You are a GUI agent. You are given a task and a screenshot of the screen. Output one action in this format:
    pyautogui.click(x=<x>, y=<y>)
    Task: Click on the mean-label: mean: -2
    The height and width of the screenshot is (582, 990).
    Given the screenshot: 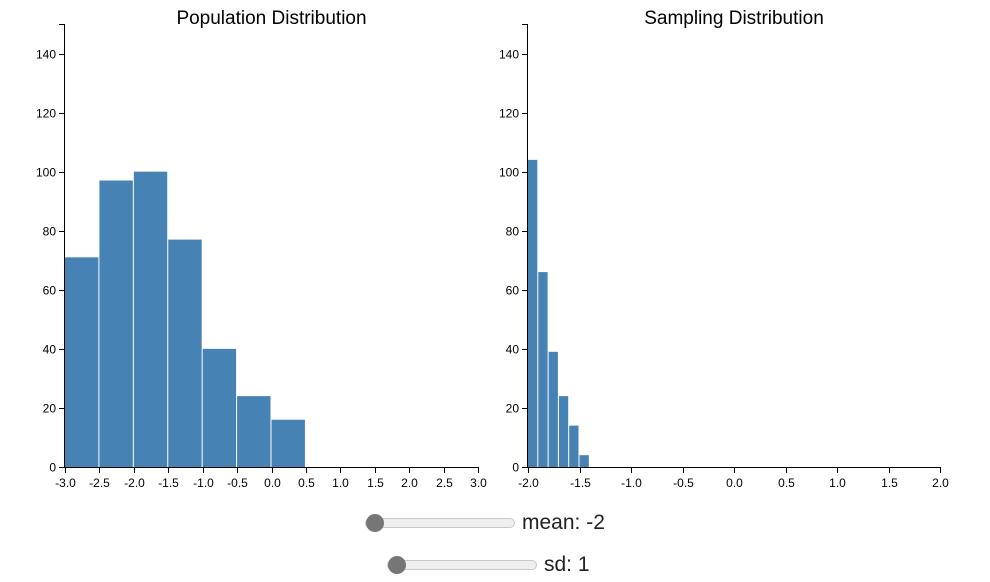 What is the action you would take?
    pyautogui.click(x=563, y=522)
    